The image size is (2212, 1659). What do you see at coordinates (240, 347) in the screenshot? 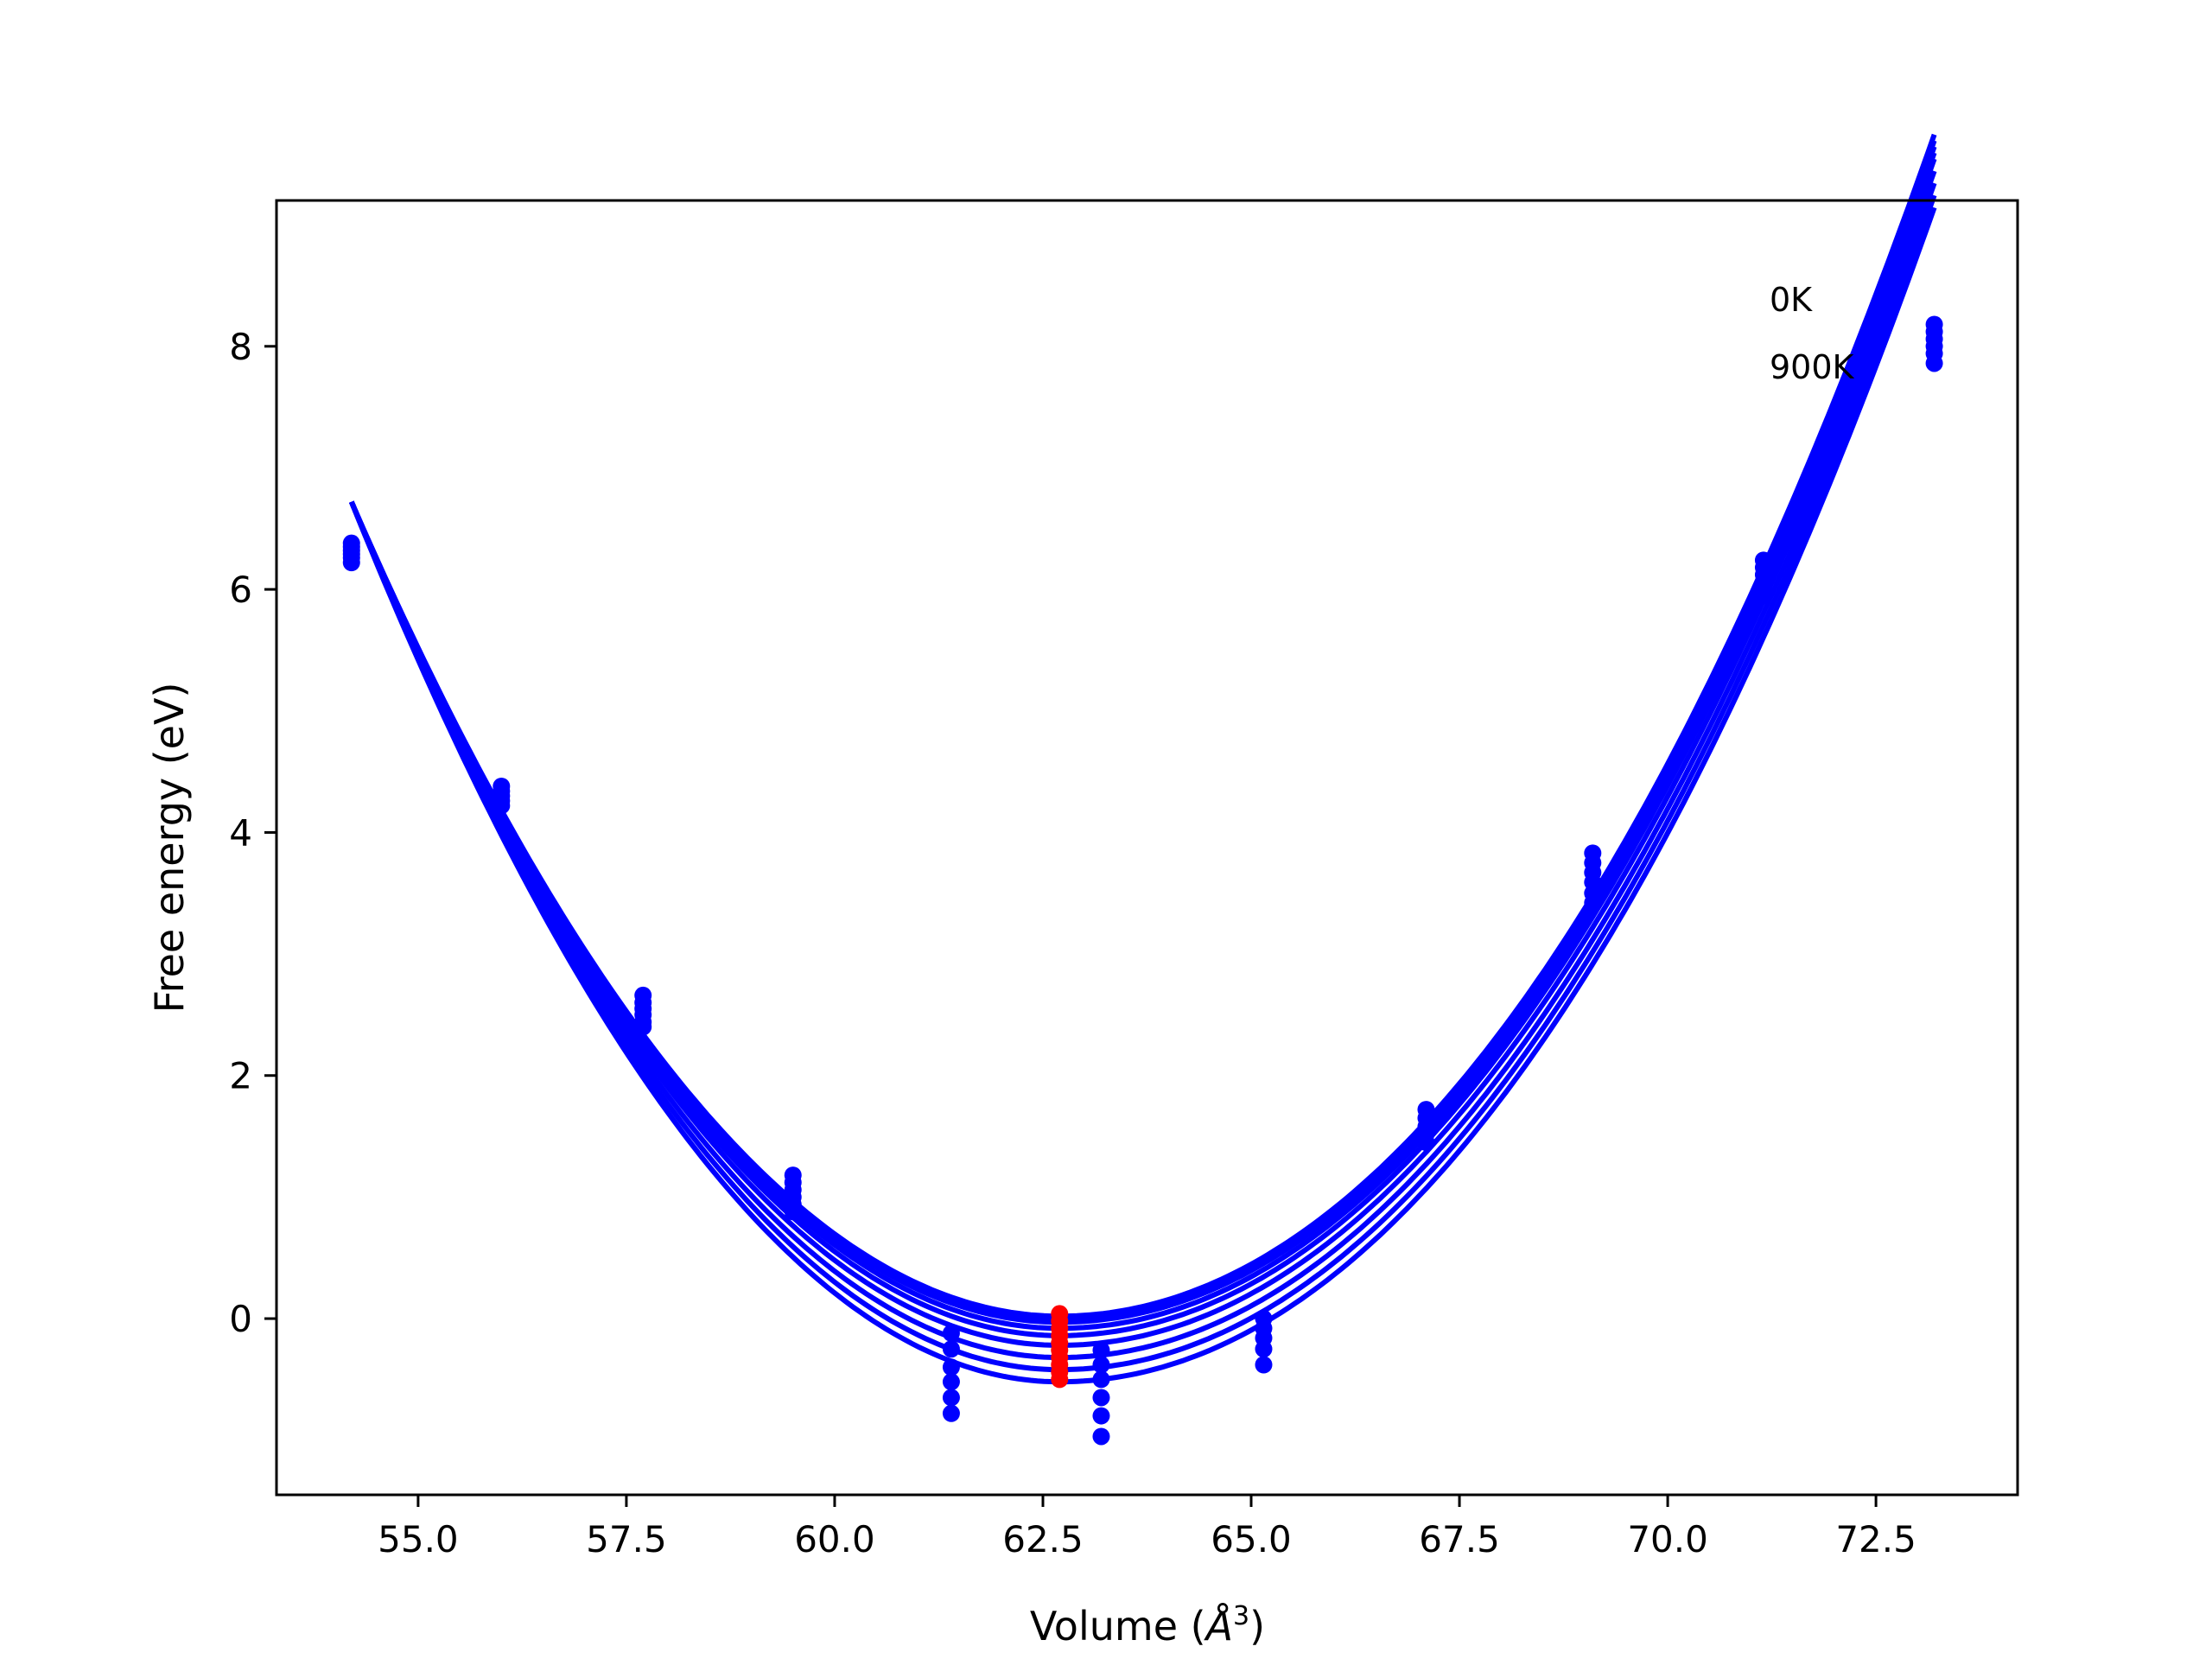
I see `y-tick-label-4: 8` at bounding box center [240, 347].